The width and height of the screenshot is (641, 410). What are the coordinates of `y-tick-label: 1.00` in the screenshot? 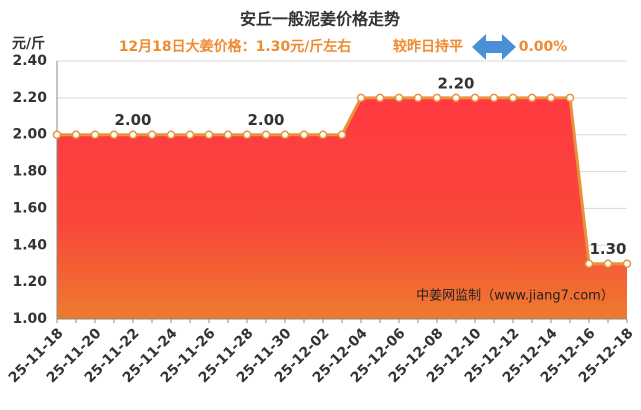 It's located at (29, 319).